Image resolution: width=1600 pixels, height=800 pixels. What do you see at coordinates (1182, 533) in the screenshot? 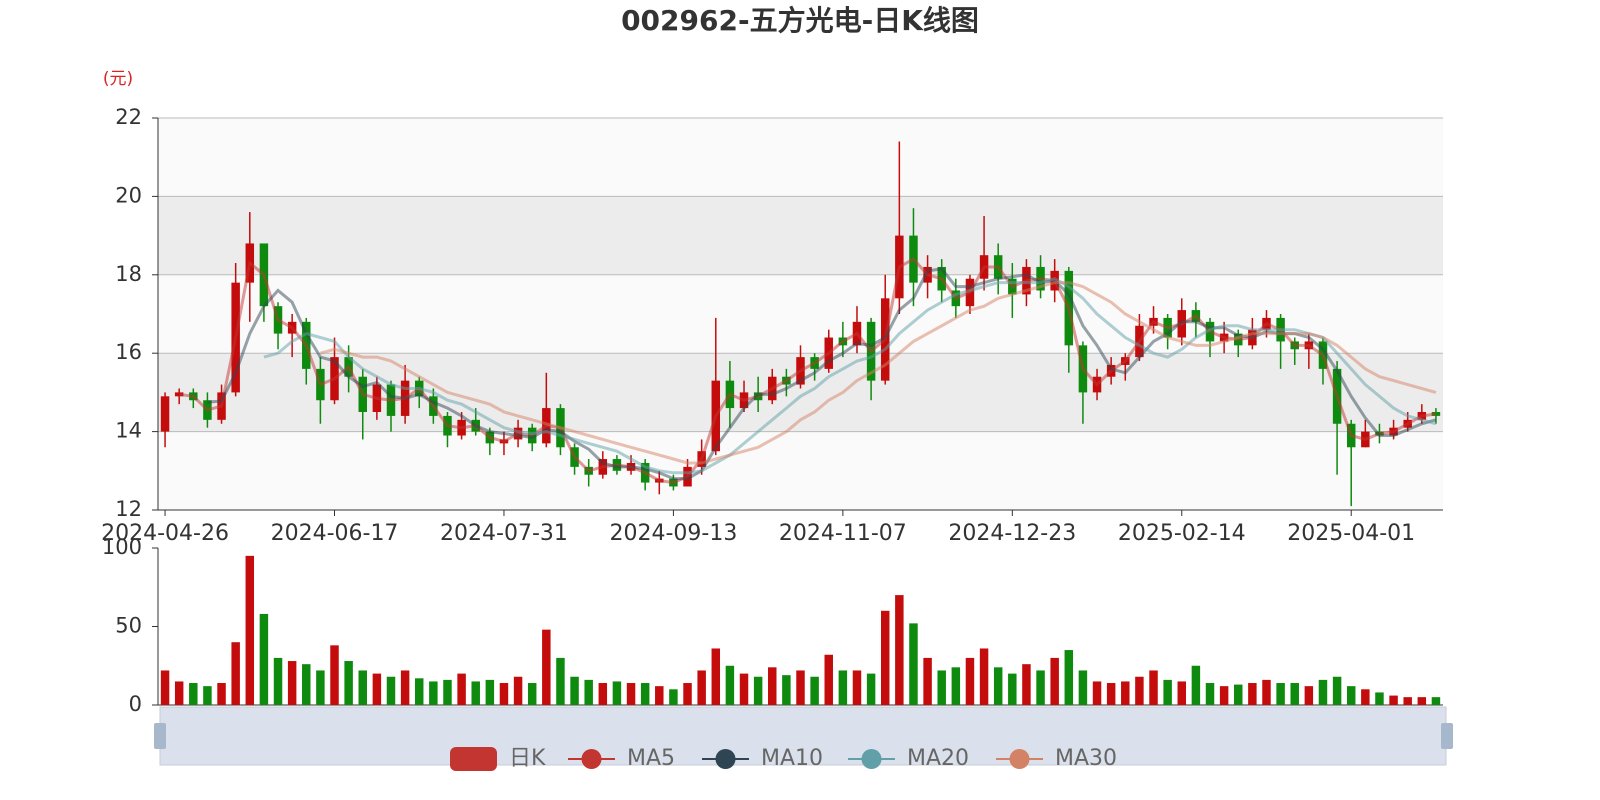
I see `x-tick-label: 2025-02-14` at bounding box center [1182, 533].